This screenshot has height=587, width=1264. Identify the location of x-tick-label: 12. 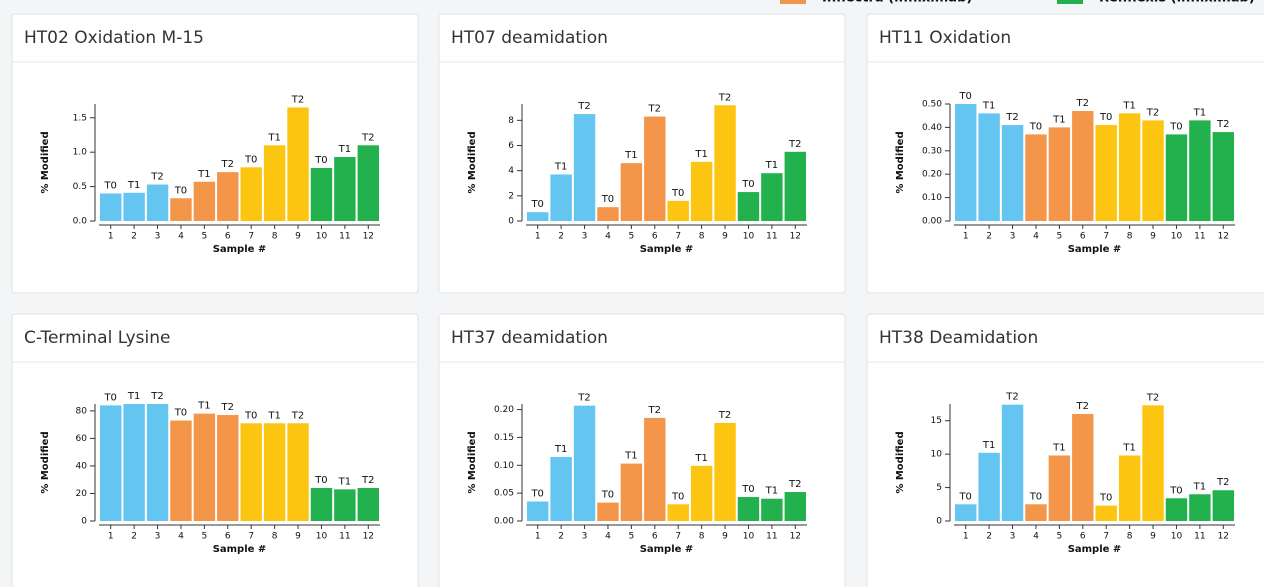
(795, 237).